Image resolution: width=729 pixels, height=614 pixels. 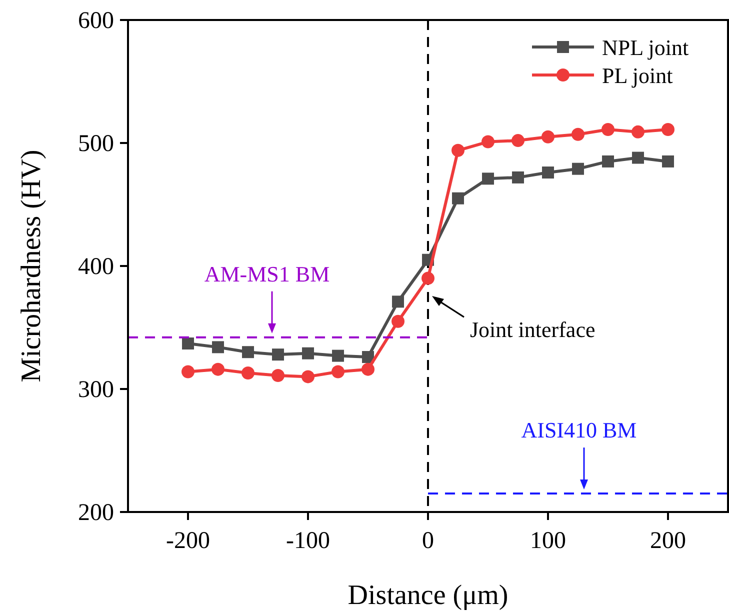 I want to click on x-tick-label: -200, so click(x=188, y=541).